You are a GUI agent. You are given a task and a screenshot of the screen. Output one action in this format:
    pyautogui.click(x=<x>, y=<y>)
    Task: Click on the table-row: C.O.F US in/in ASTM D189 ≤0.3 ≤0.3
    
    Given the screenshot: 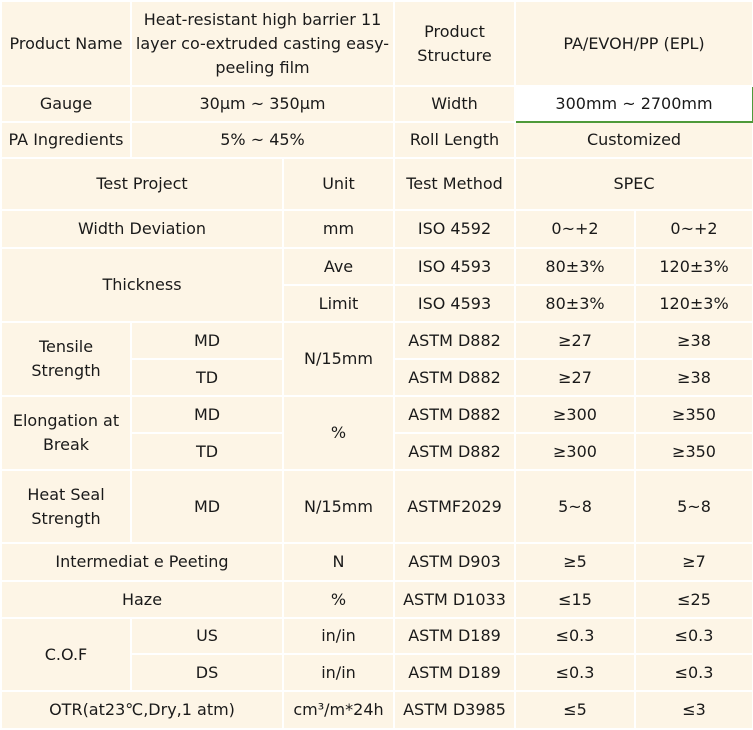 What is the action you would take?
    pyautogui.click(x=376, y=654)
    